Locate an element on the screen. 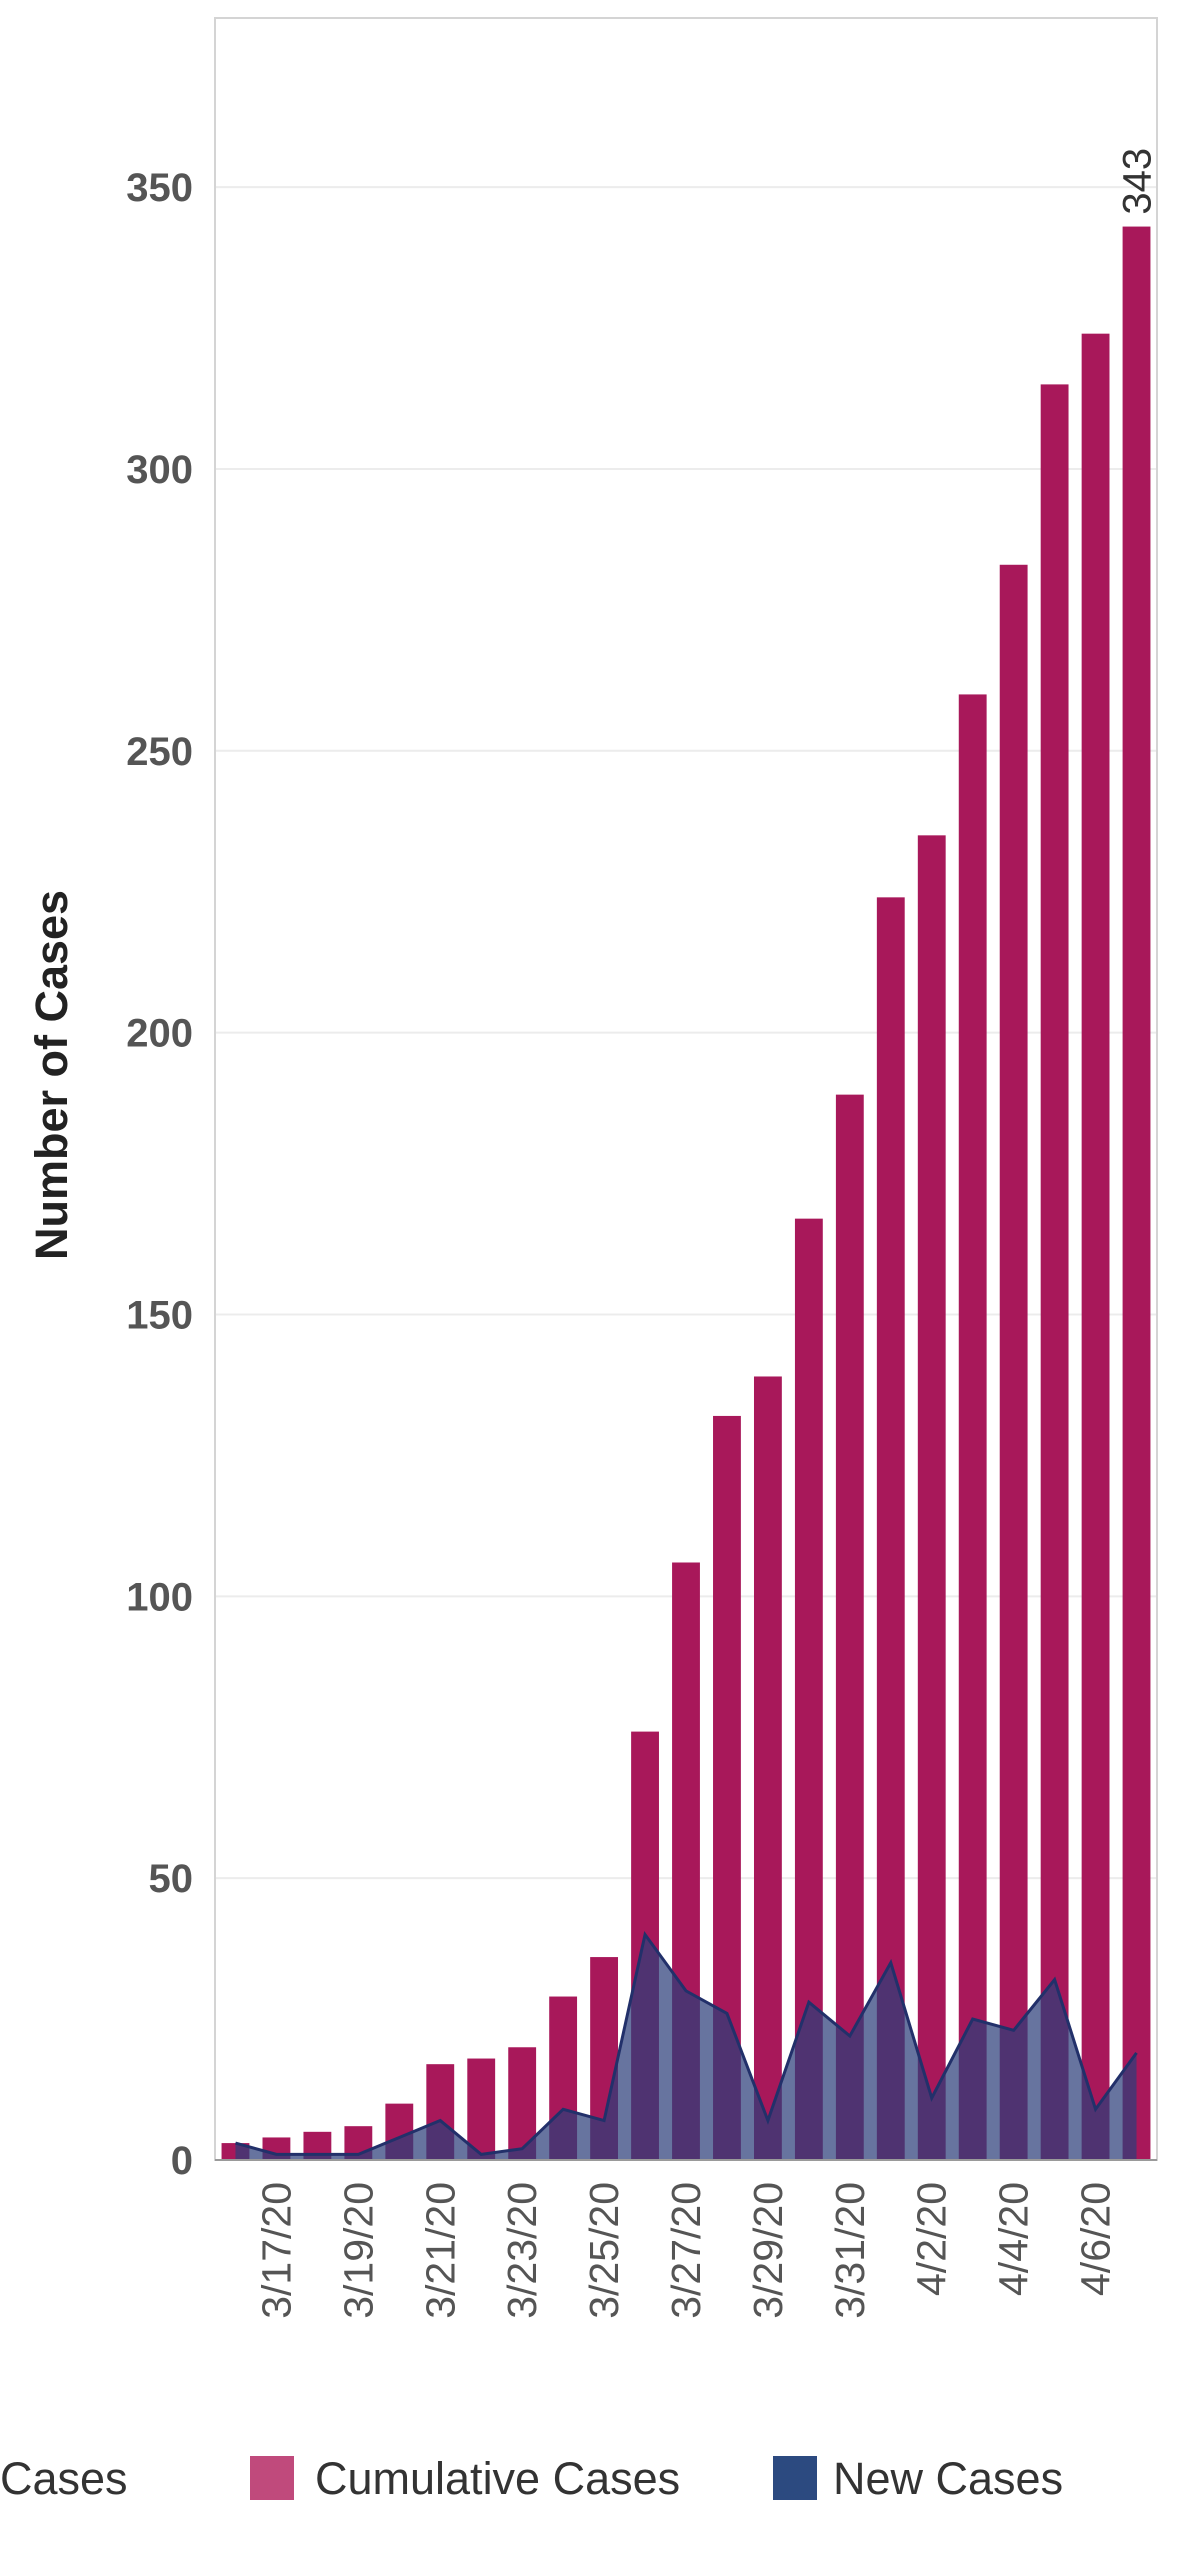 This screenshot has height=2551, width=1200. y-axis-ticks: 0 50 100 150 200 250 300 350 is located at coordinates (159, 1174).